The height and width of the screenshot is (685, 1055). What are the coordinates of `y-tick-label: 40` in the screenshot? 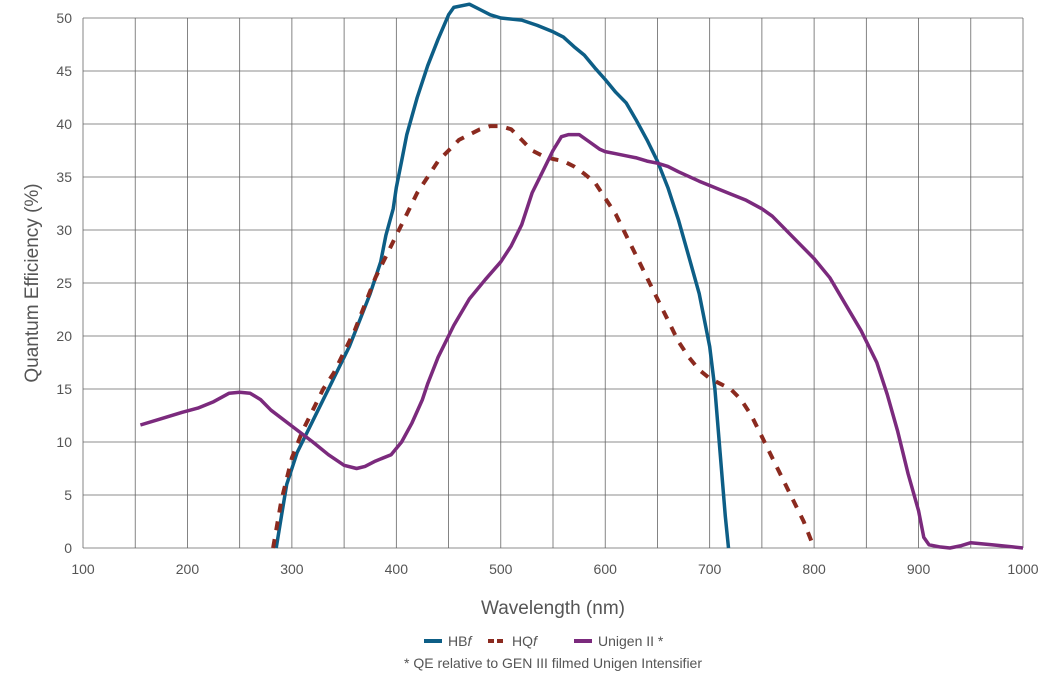 It's located at (64, 124).